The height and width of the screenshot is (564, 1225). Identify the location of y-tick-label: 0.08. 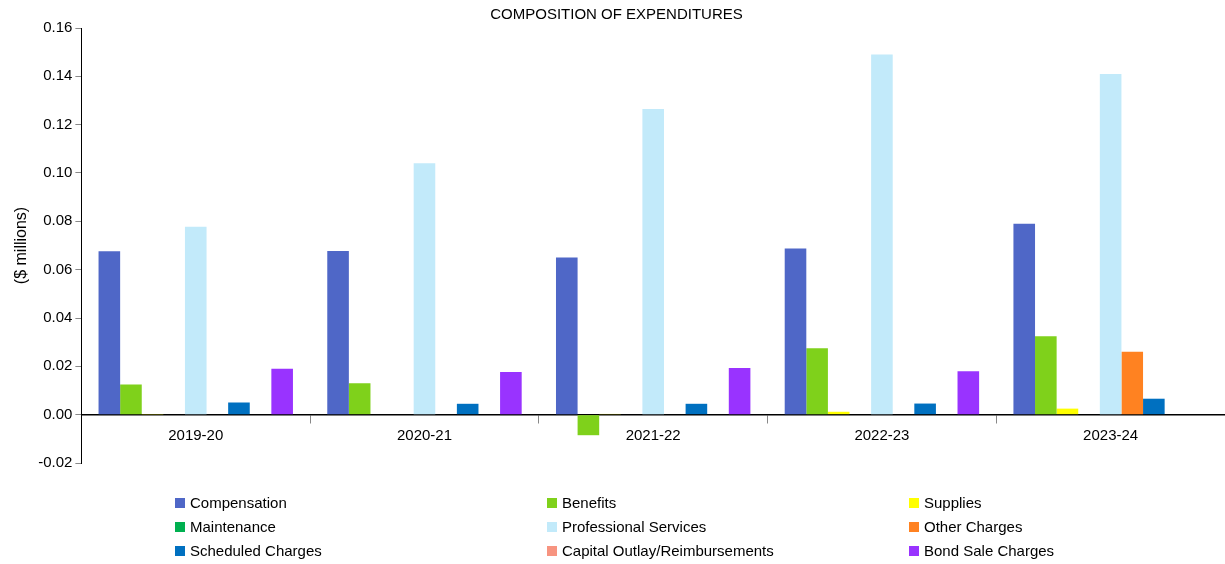
(58, 220).